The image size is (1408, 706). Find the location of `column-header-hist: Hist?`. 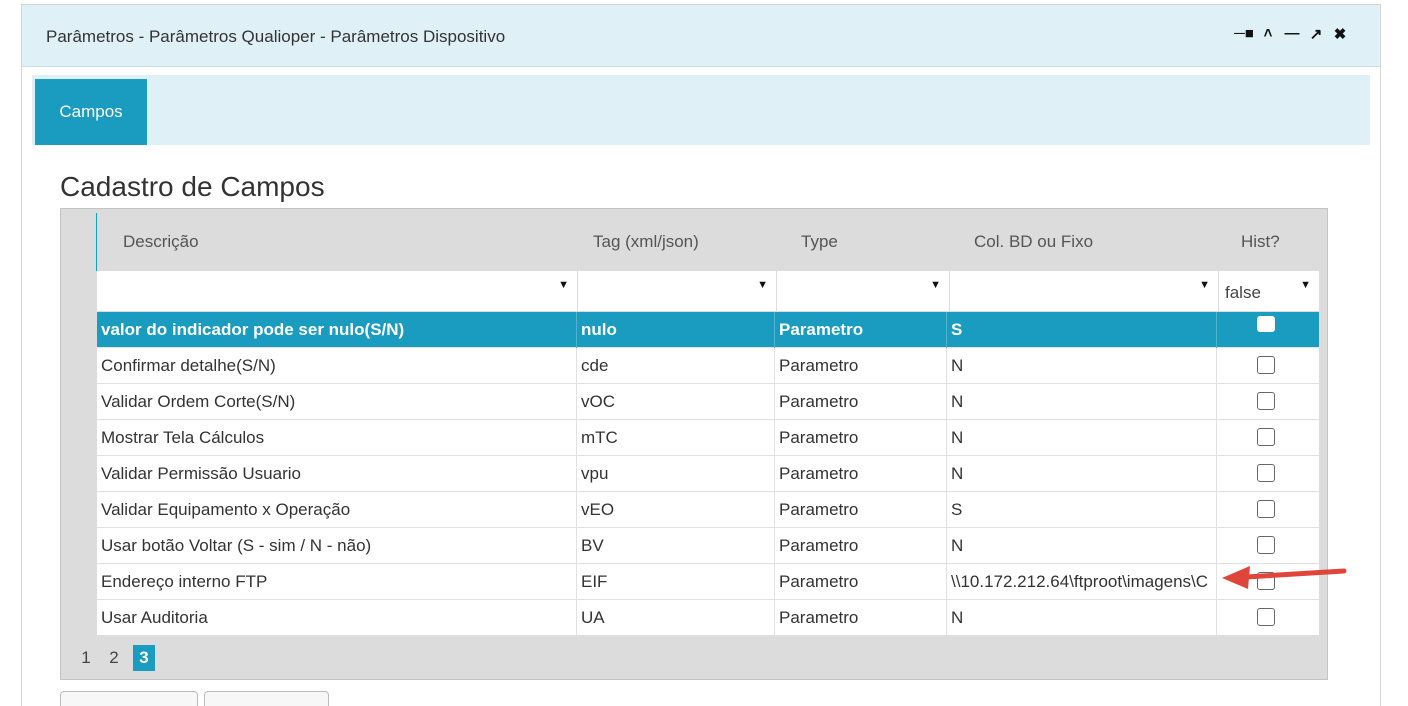

column-header-hist: Hist? is located at coordinates (1260, 241).